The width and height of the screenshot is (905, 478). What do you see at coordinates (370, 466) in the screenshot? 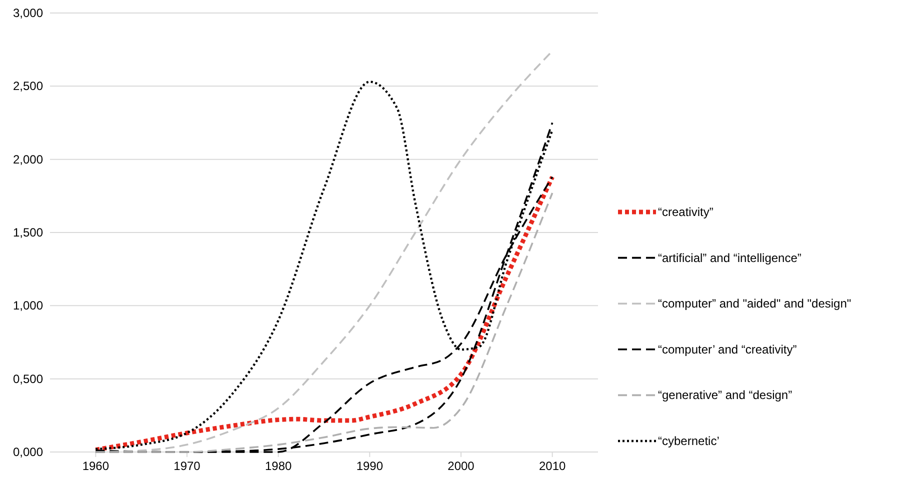
I see `x-tick-label: 1990` at bounding box center [370, 466].